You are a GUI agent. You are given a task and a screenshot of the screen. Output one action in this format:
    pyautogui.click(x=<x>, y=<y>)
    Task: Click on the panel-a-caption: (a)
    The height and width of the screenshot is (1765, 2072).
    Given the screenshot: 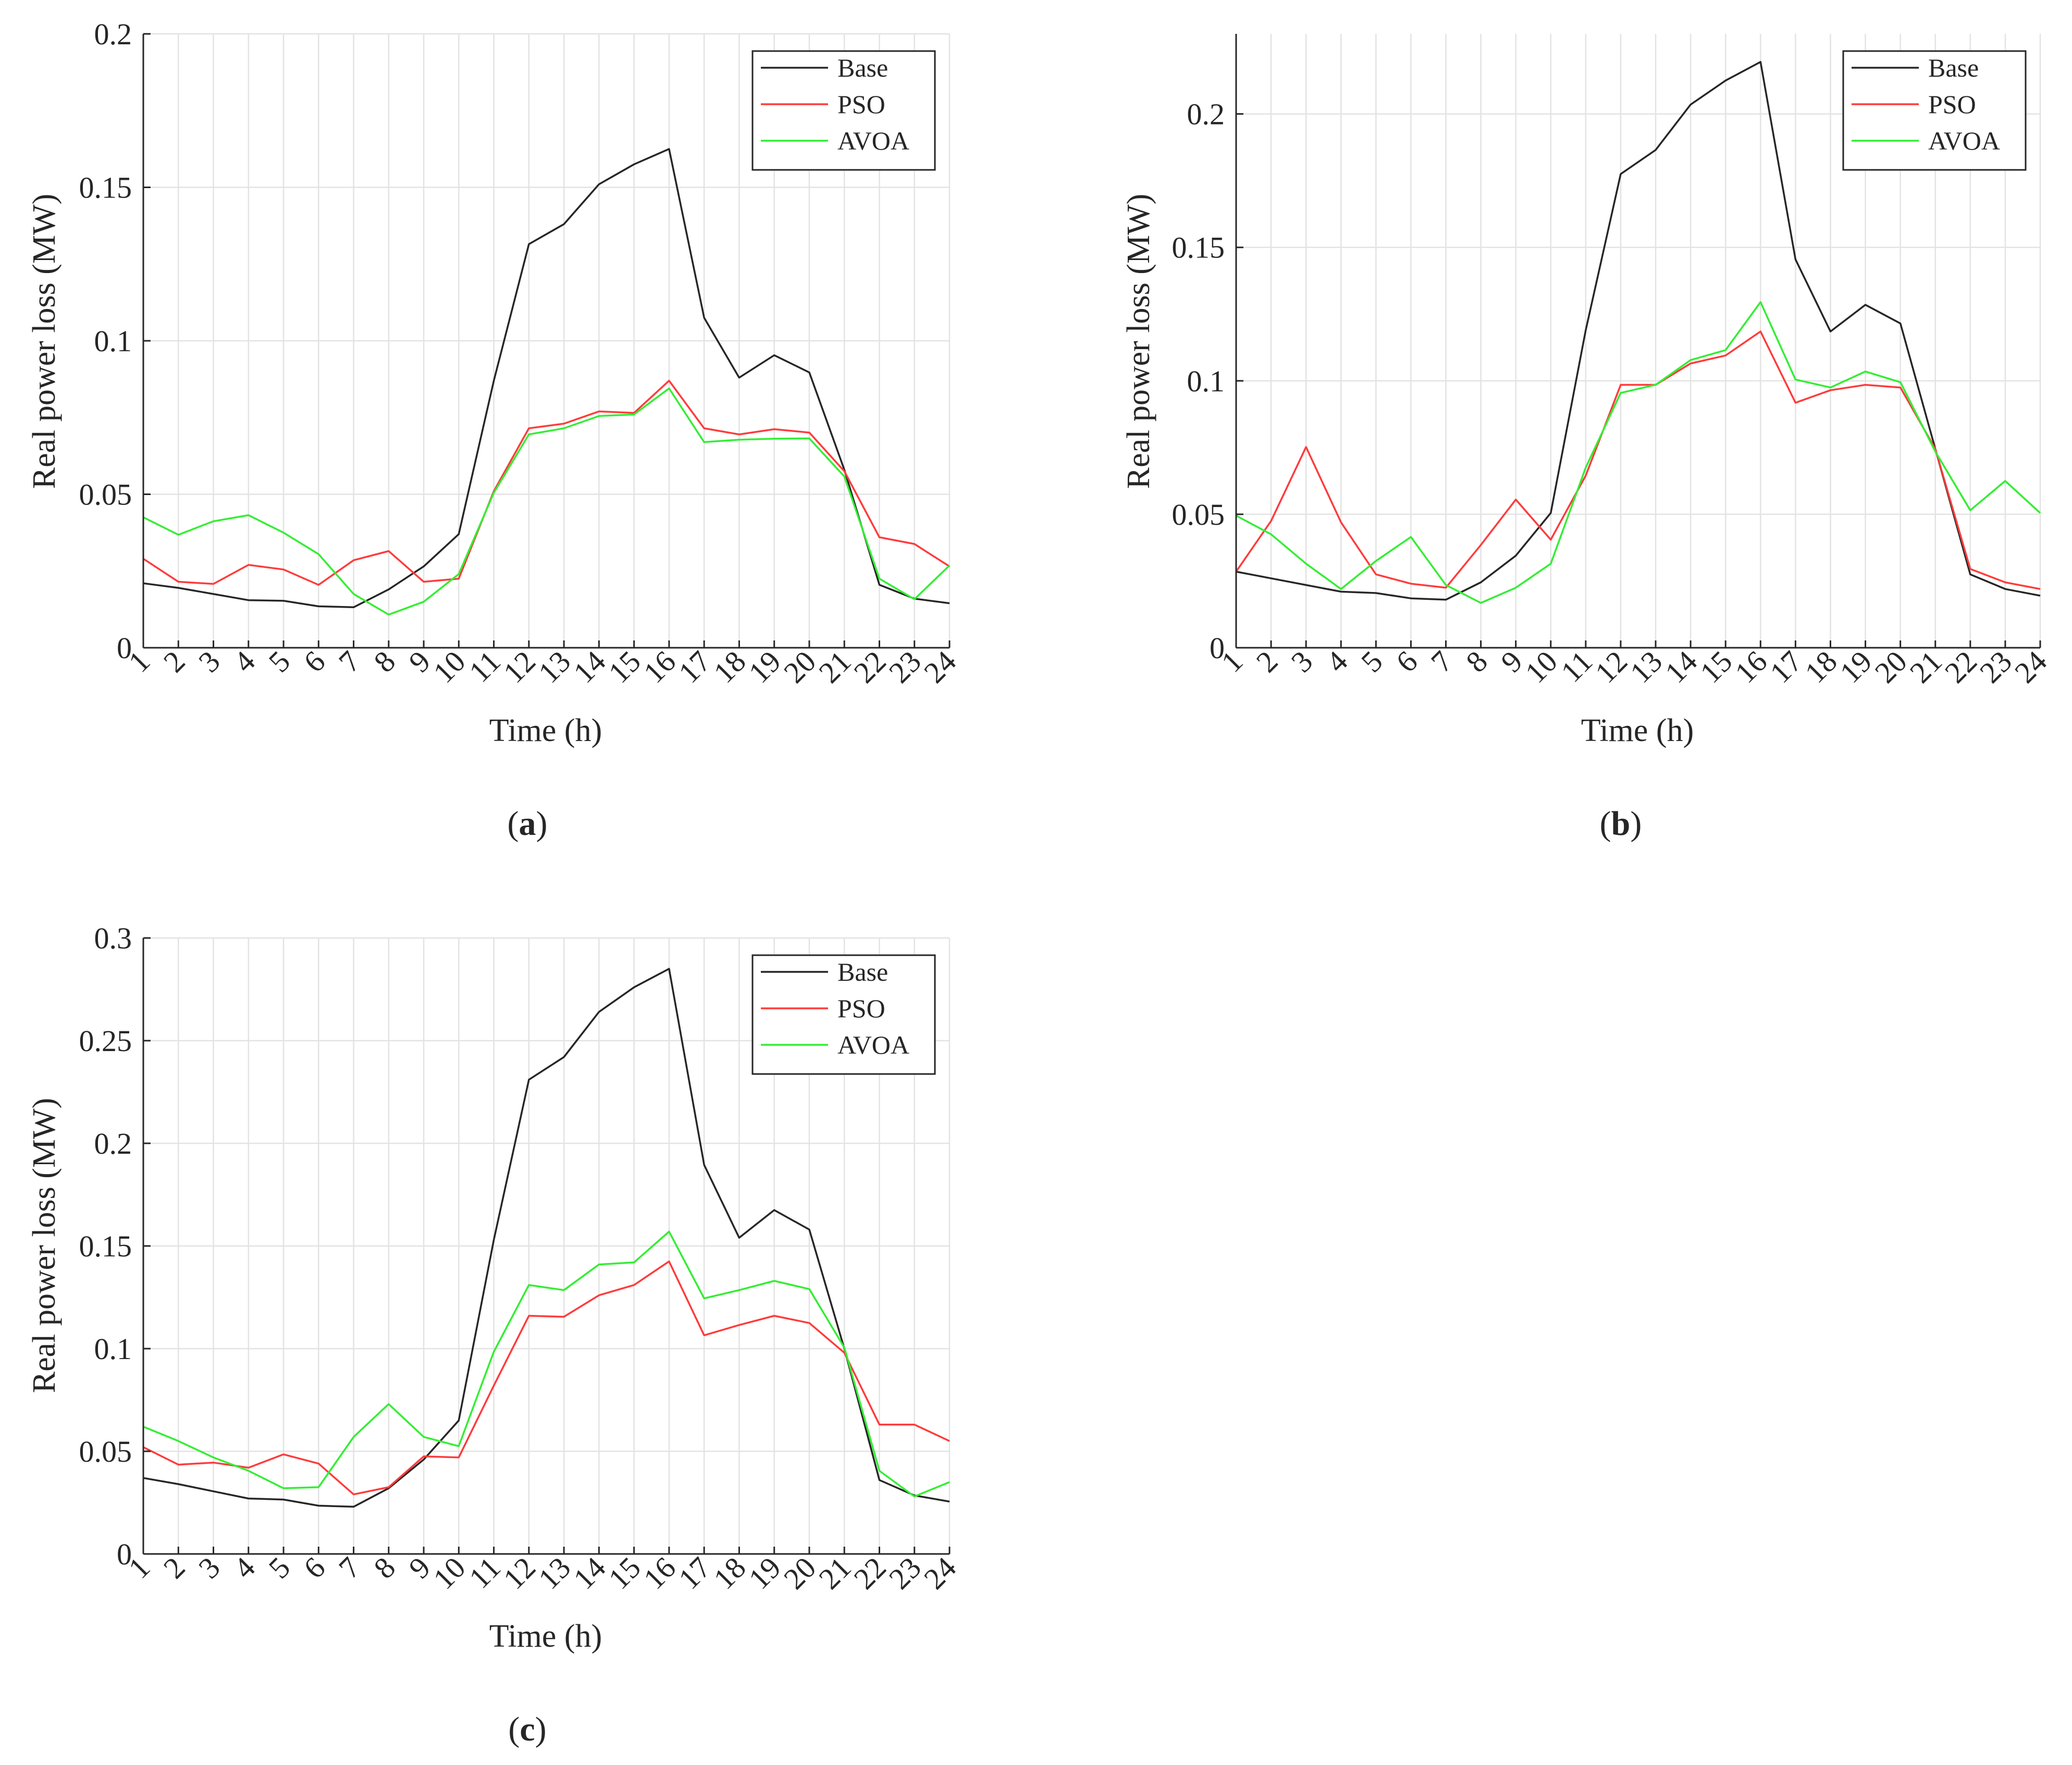 What is the action you would take?
    pyautogui.click(x=528, y=824)
    